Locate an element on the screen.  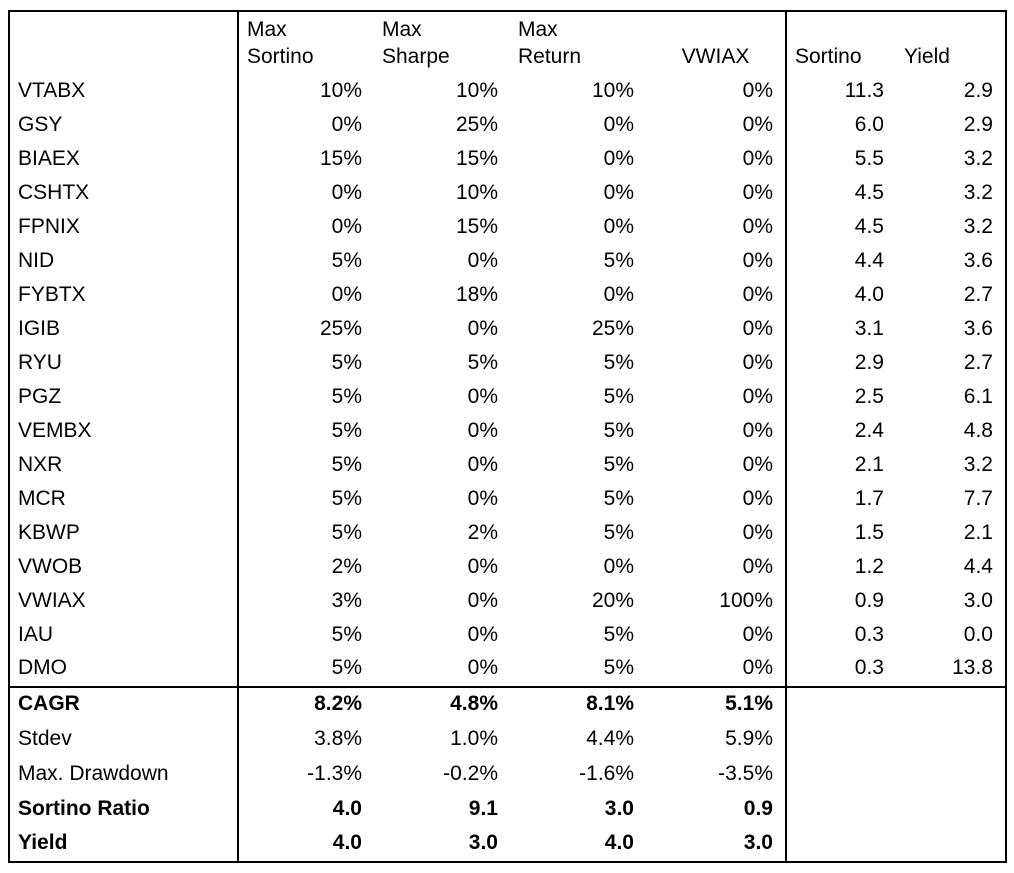
summary-label-cell: Max. Drawdown is located at coordinates (124, 774).